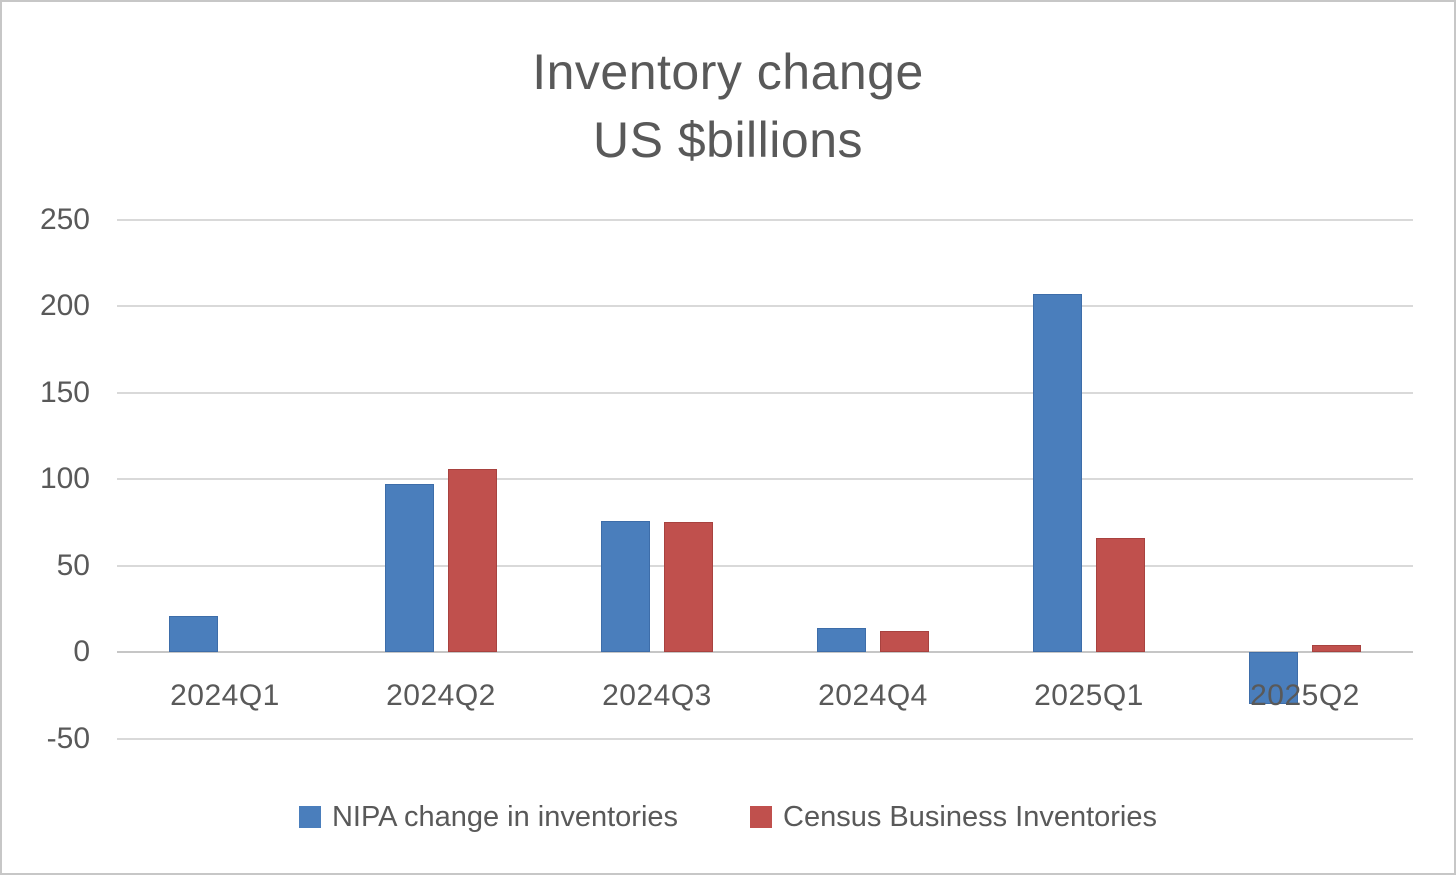 The height and width of the screenshot is (875, 1456). Describe the element at coordinates (765, 652) in the screenshot. I see `x-axis-line` at that location.